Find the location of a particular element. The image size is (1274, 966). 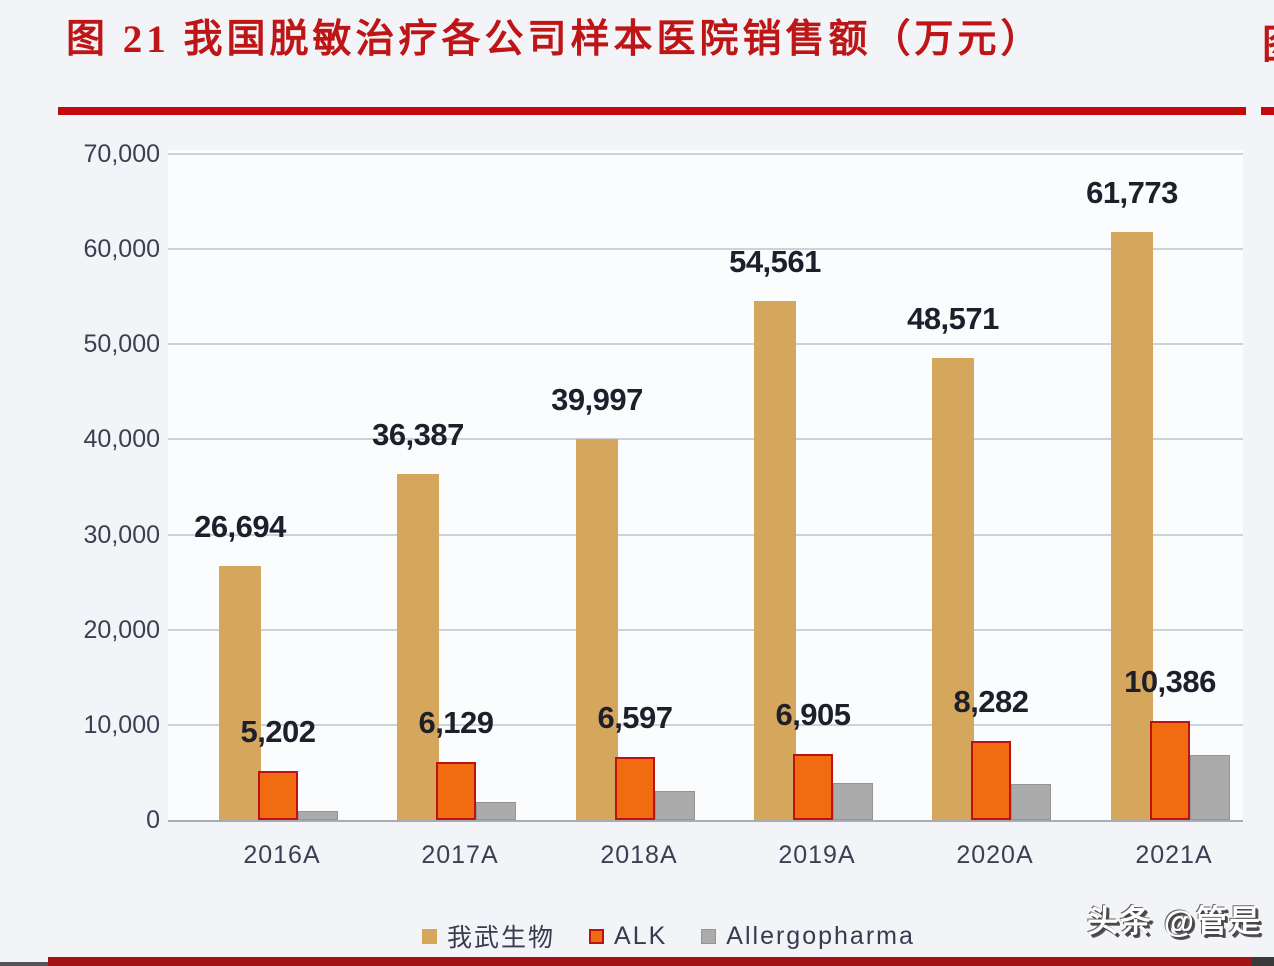

gridline-70,000 is located at coordinates (705, 154).